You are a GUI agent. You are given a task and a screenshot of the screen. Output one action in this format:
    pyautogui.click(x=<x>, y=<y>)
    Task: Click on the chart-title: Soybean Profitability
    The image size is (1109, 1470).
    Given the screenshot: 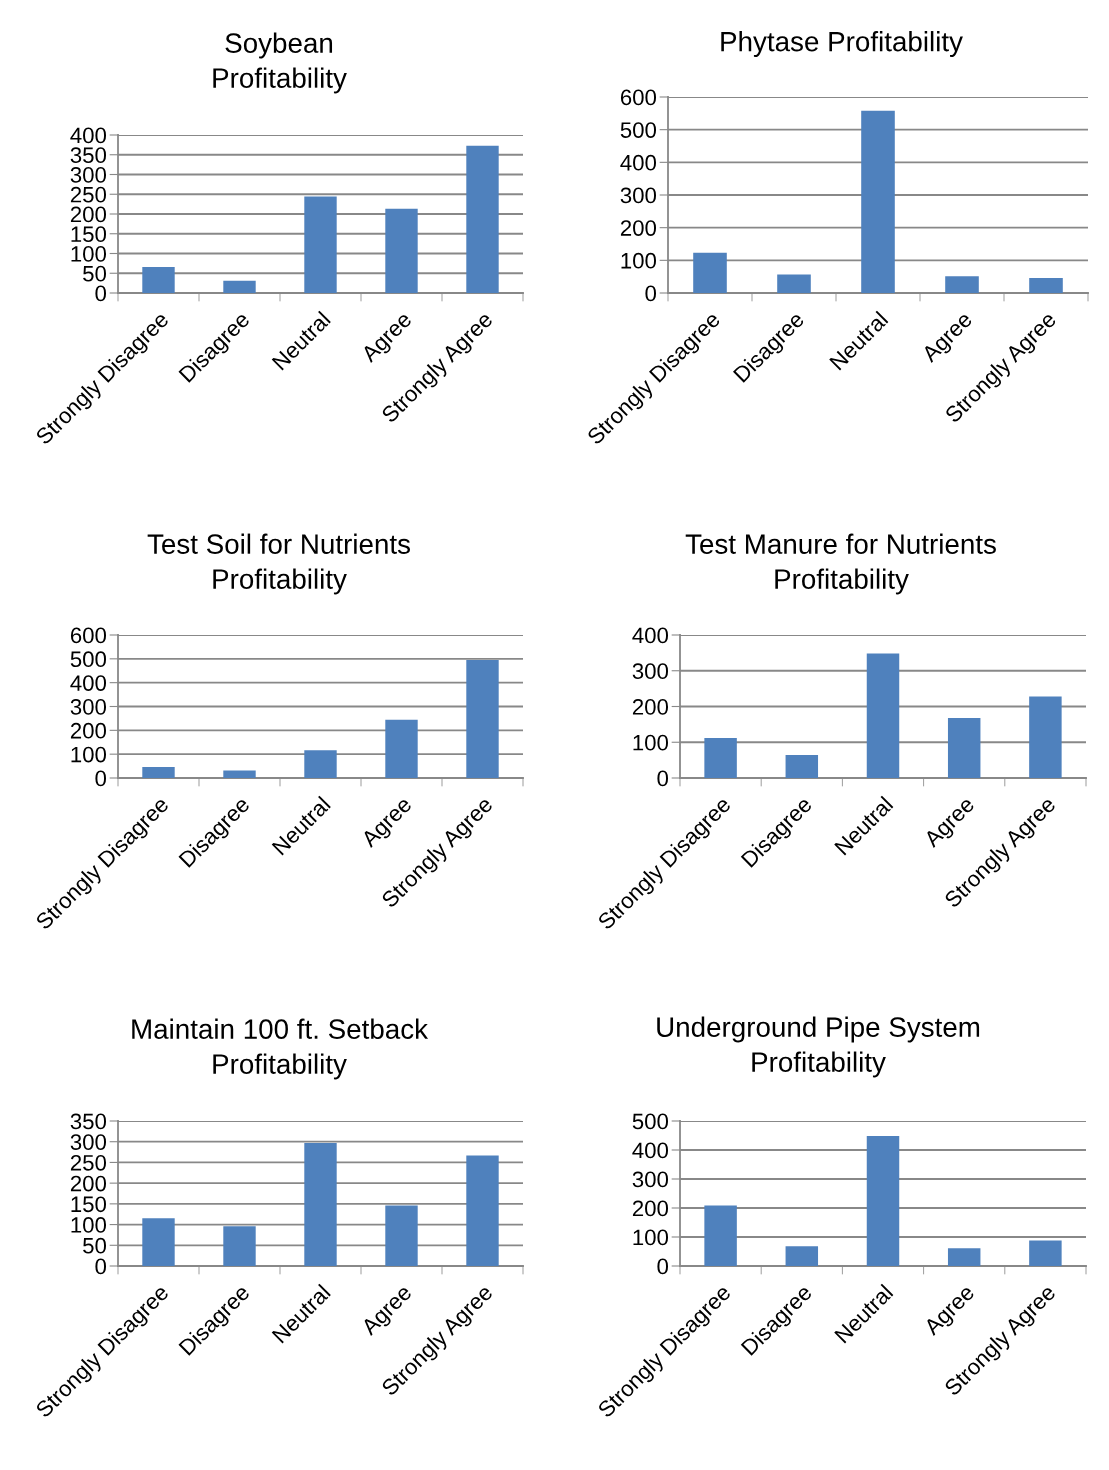 What is the action you would take?
    pyautogui.click(x=280, y=63)
    